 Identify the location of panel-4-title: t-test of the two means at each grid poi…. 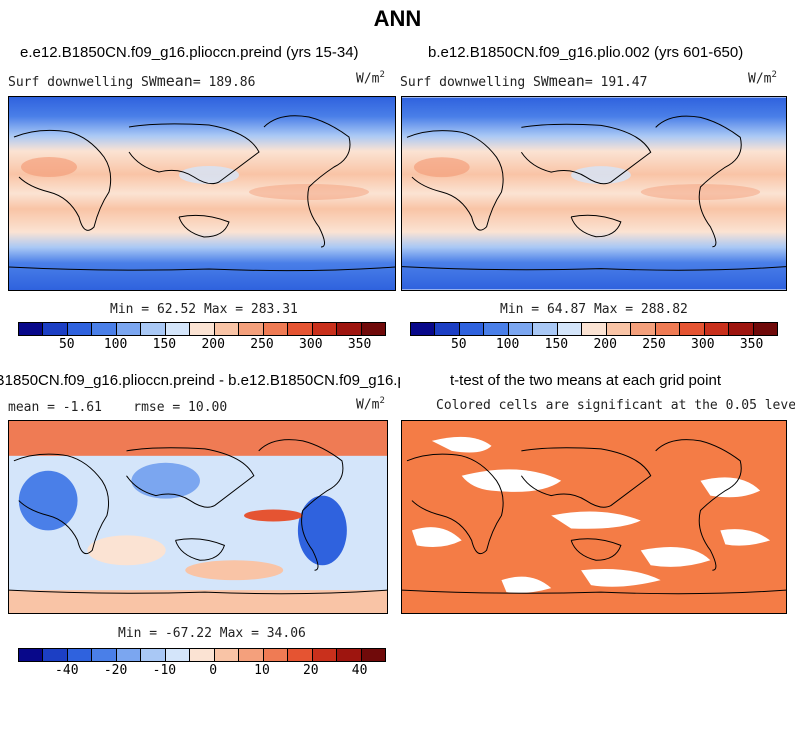
(585, 380).